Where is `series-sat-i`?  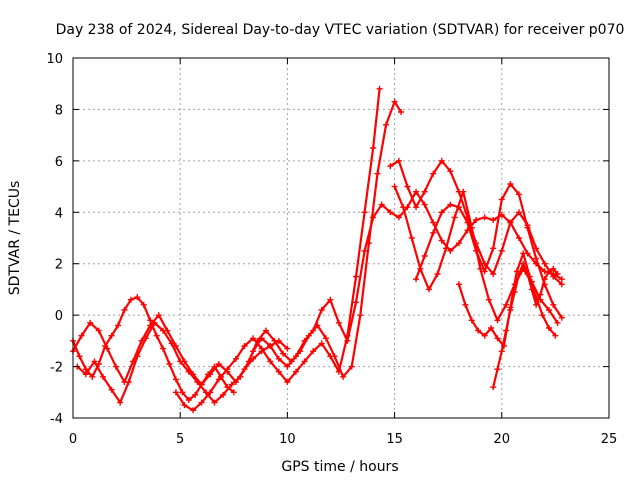 series-sat-i is located at coordinates (489, 251).